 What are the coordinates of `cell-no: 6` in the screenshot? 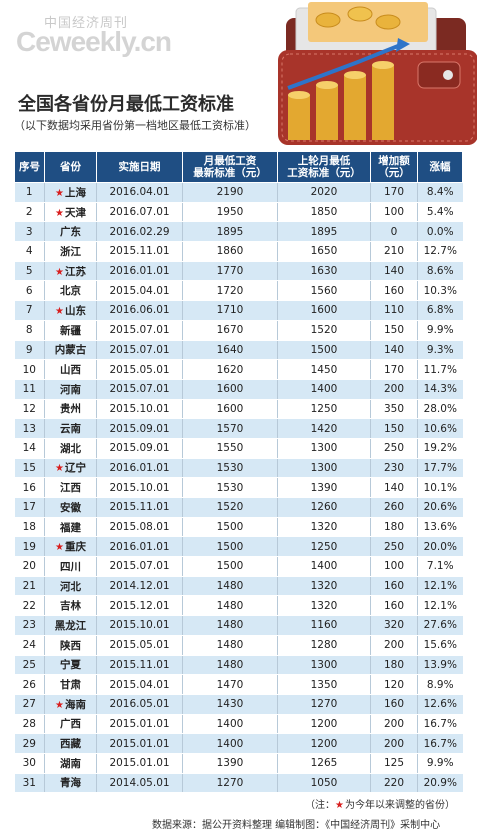 It's located at (29, 291).